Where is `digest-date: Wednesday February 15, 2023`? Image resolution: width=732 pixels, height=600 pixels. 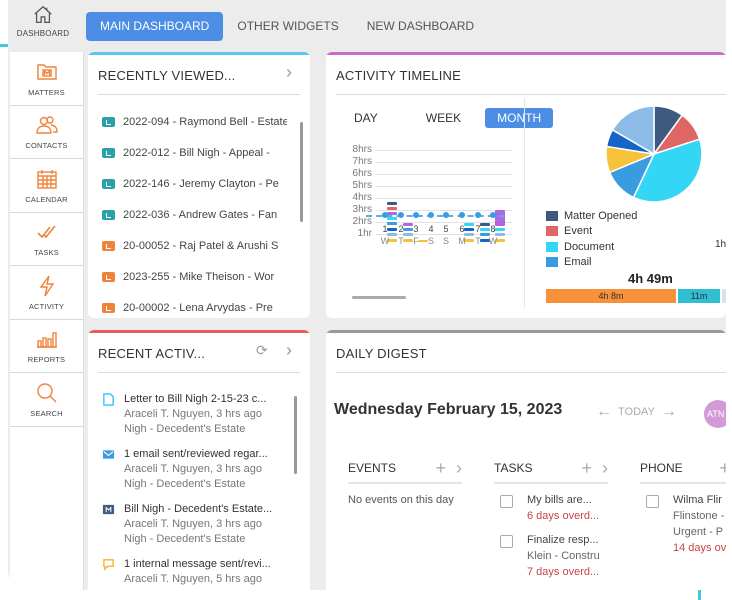 digest-date: Wednesday February 15, 2023 is located at coordinates (448, 409).